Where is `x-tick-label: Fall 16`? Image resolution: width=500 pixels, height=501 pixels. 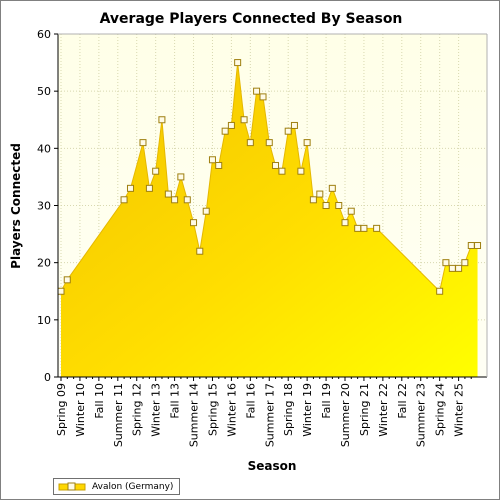 x-tick-label: Fall 16 is located at coordinates (250, 401).